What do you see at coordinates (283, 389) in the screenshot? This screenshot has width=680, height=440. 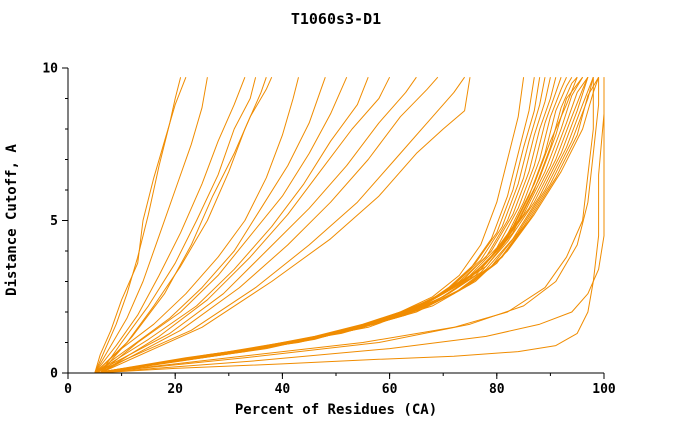 I see `tick-label: 40` at bounding box center [283, 389].